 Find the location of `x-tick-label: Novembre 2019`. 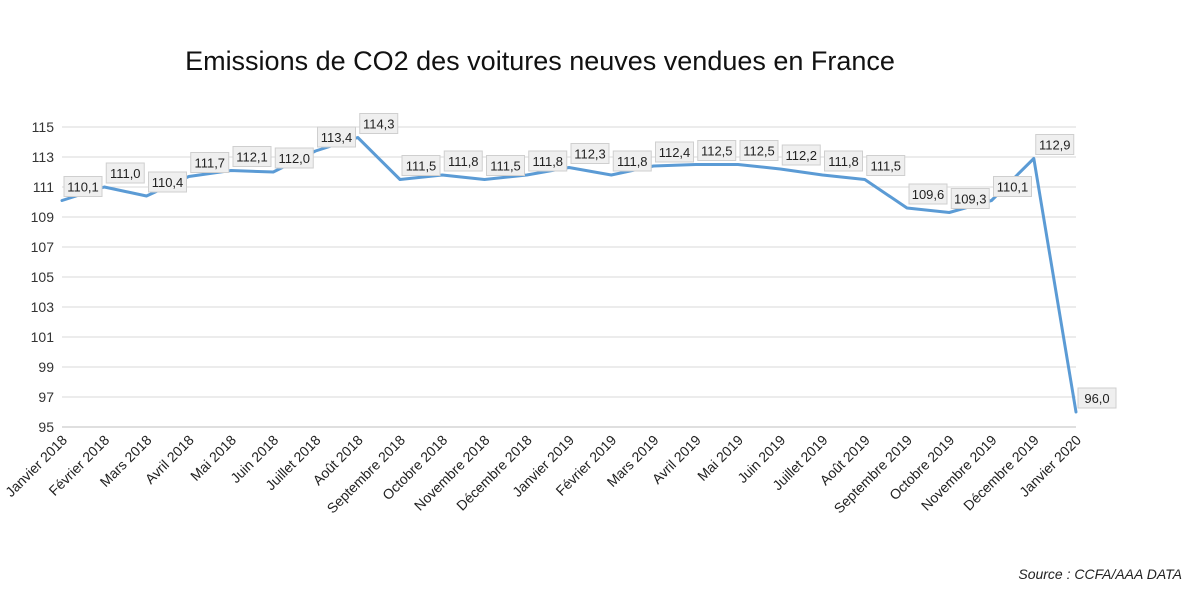

x-tick-label: Novembre 2019 is located at coordinates (959, 473).